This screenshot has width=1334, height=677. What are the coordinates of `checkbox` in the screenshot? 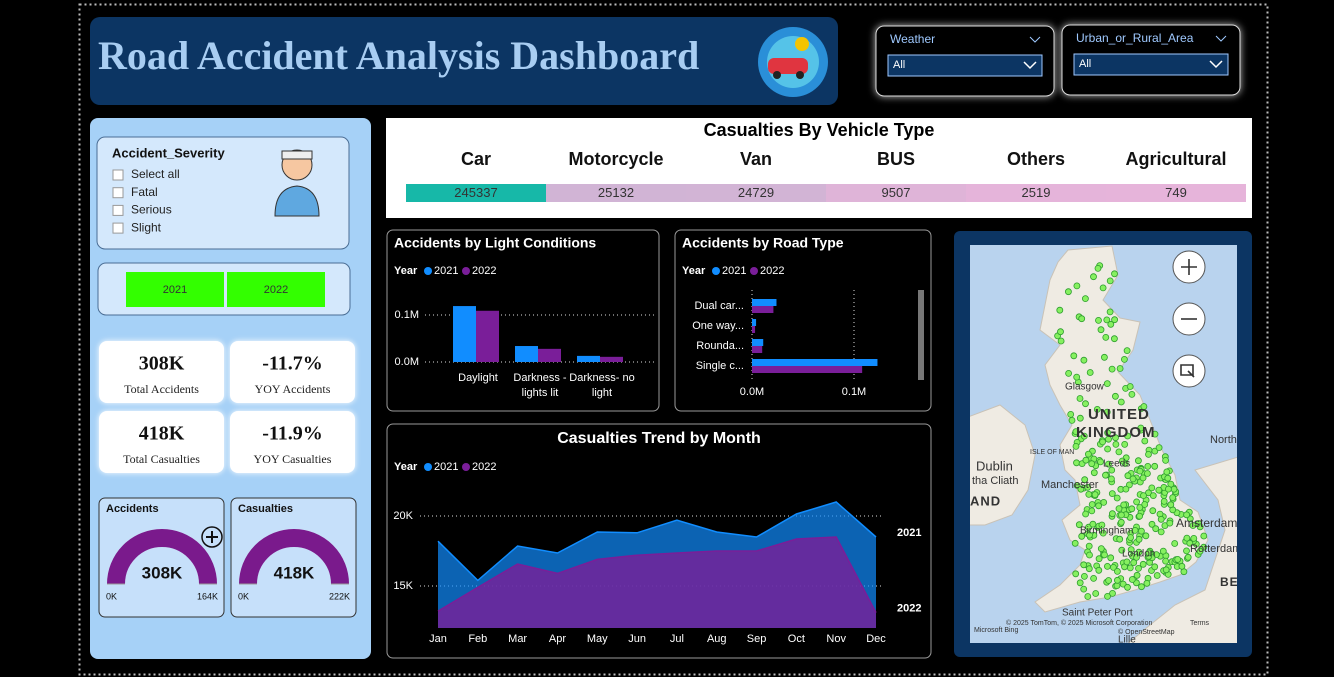 It's located at (118, 210).